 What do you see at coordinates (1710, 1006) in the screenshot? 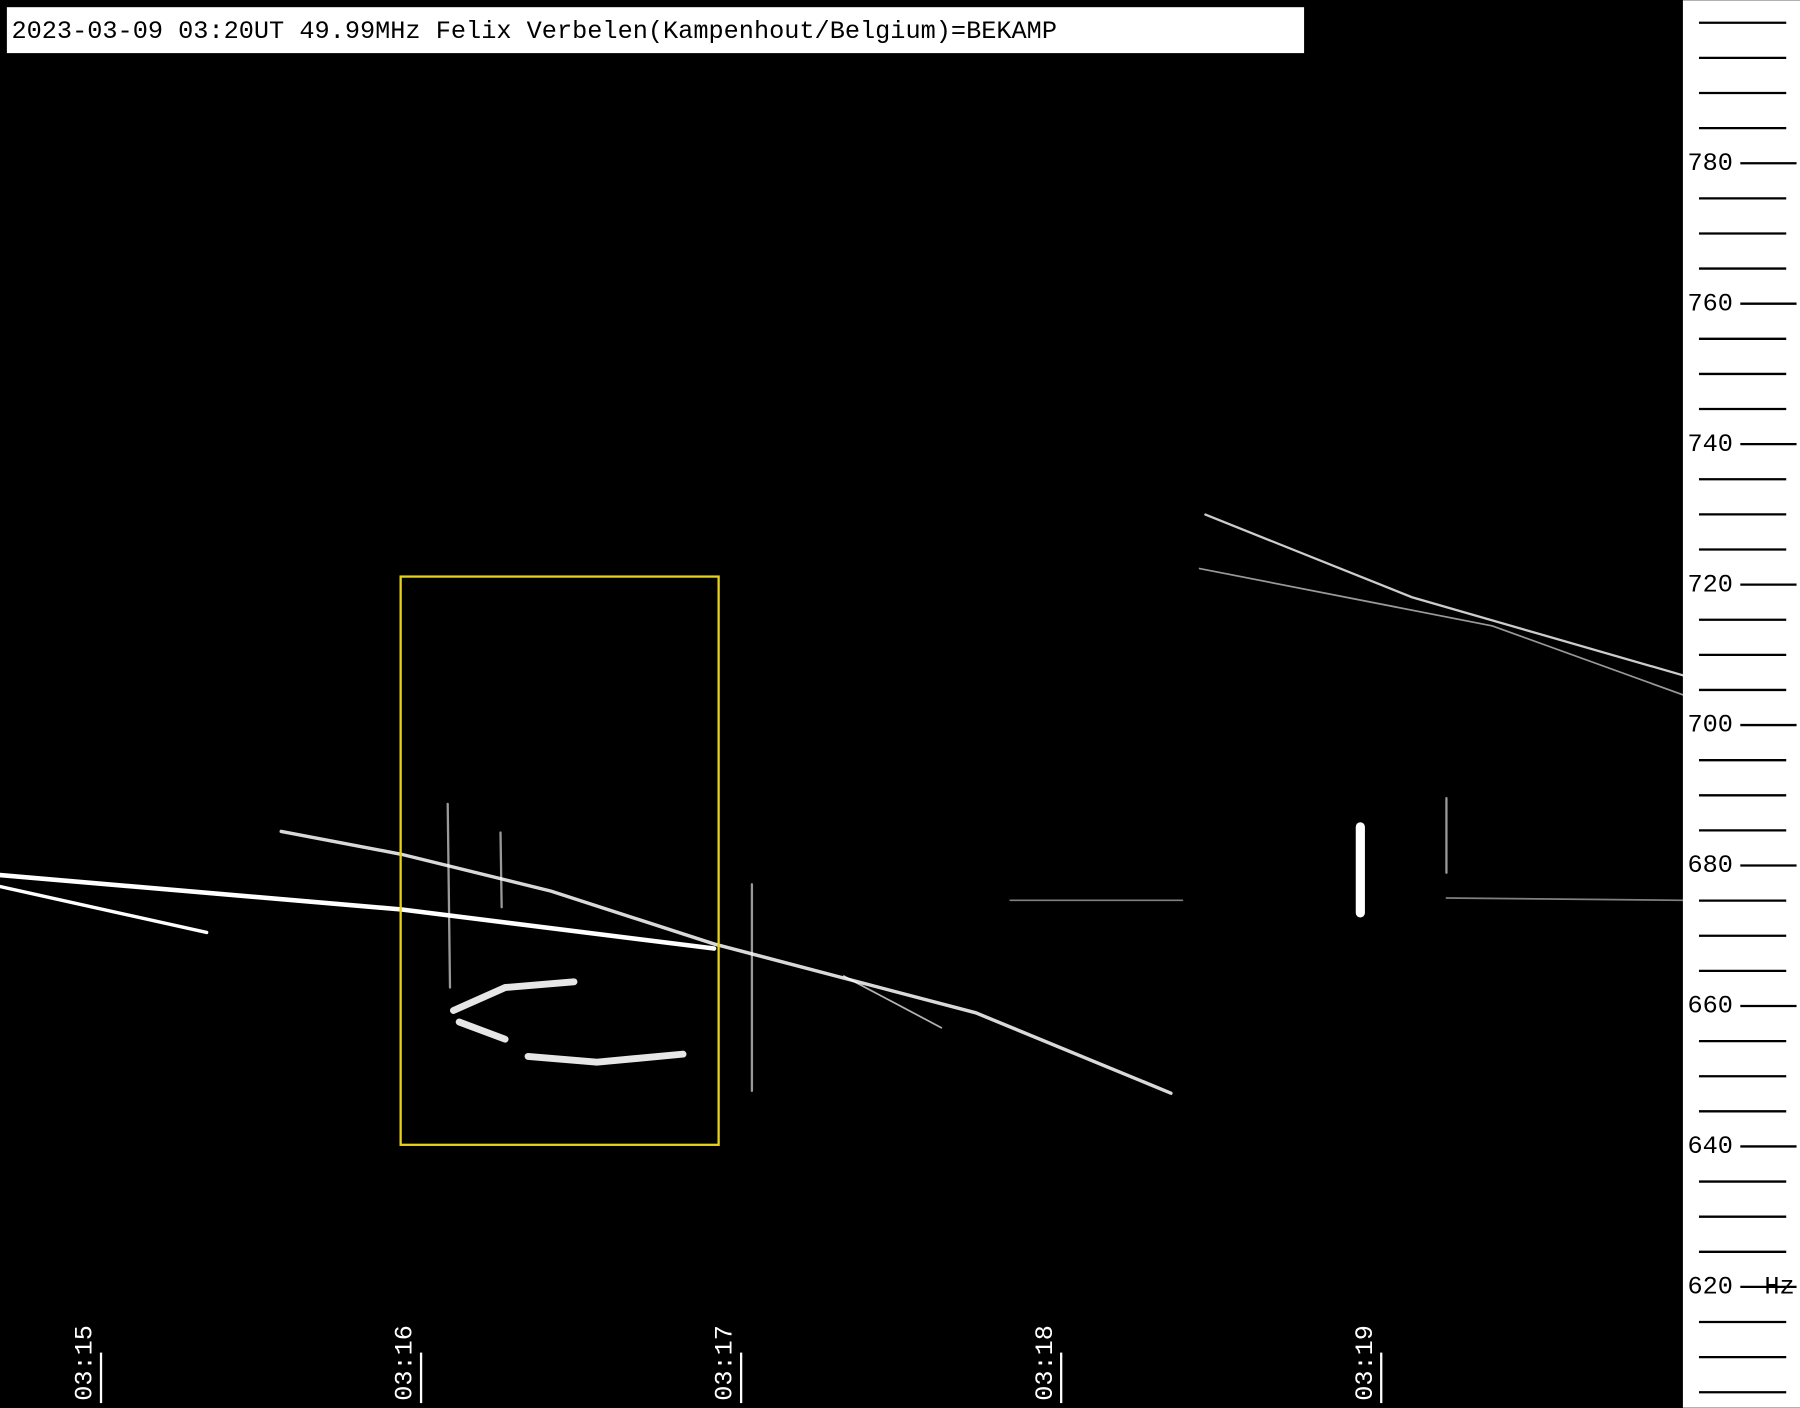
I see `y-tick-label: 660` at bounding box center [1710, 1006].